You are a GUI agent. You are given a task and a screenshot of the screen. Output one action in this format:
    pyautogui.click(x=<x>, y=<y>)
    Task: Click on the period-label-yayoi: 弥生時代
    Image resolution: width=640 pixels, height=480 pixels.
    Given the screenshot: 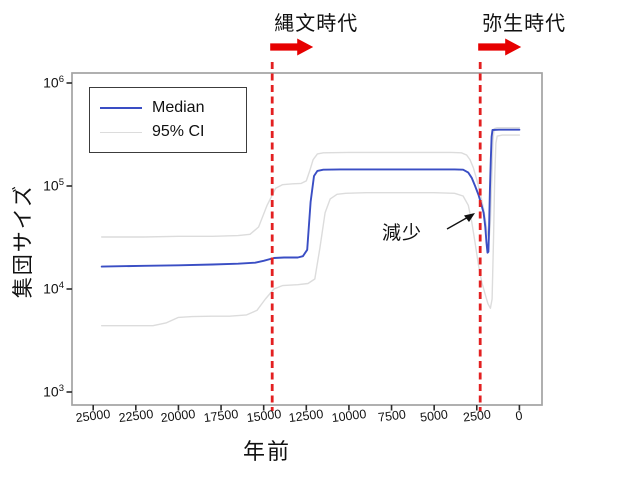 What is the action you would take?
    pyautogui.click(x=524, y=24)
    